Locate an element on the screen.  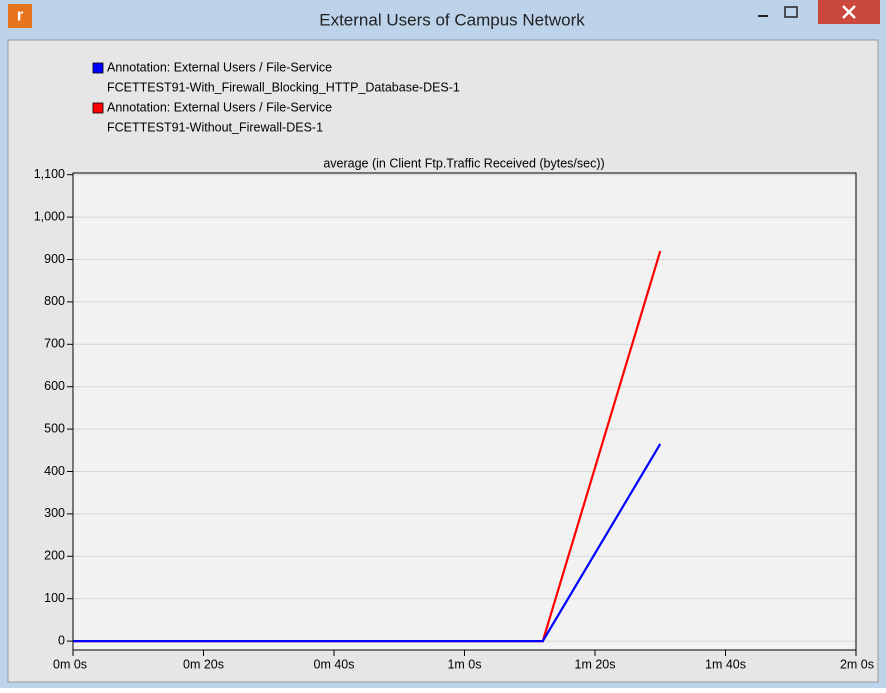
x-tick-label: 2m 0s is located at coordinates (857, 664).